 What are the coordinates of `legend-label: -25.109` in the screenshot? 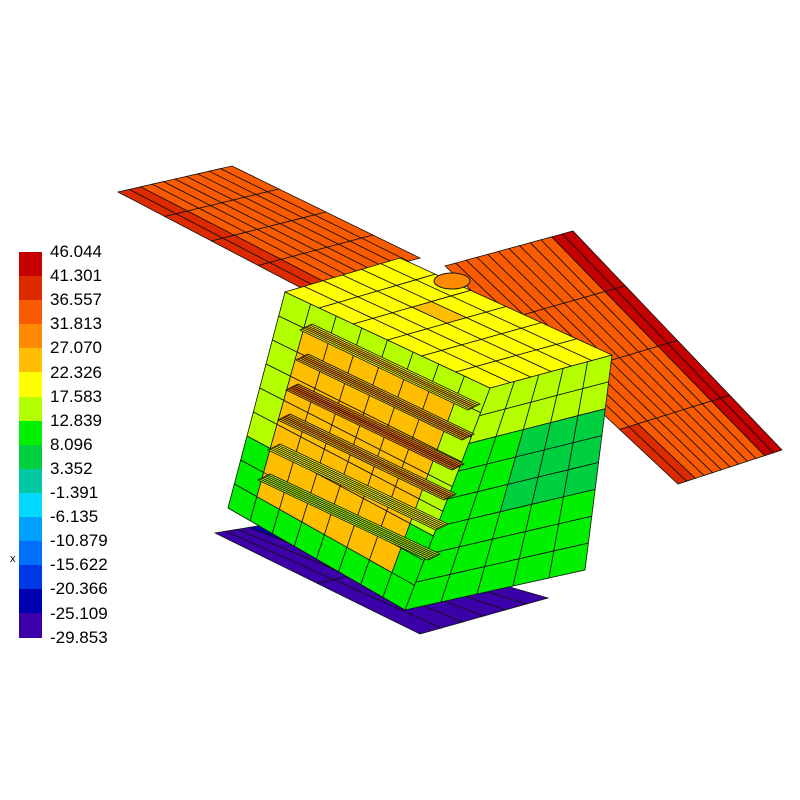 It's located at (79, 613).